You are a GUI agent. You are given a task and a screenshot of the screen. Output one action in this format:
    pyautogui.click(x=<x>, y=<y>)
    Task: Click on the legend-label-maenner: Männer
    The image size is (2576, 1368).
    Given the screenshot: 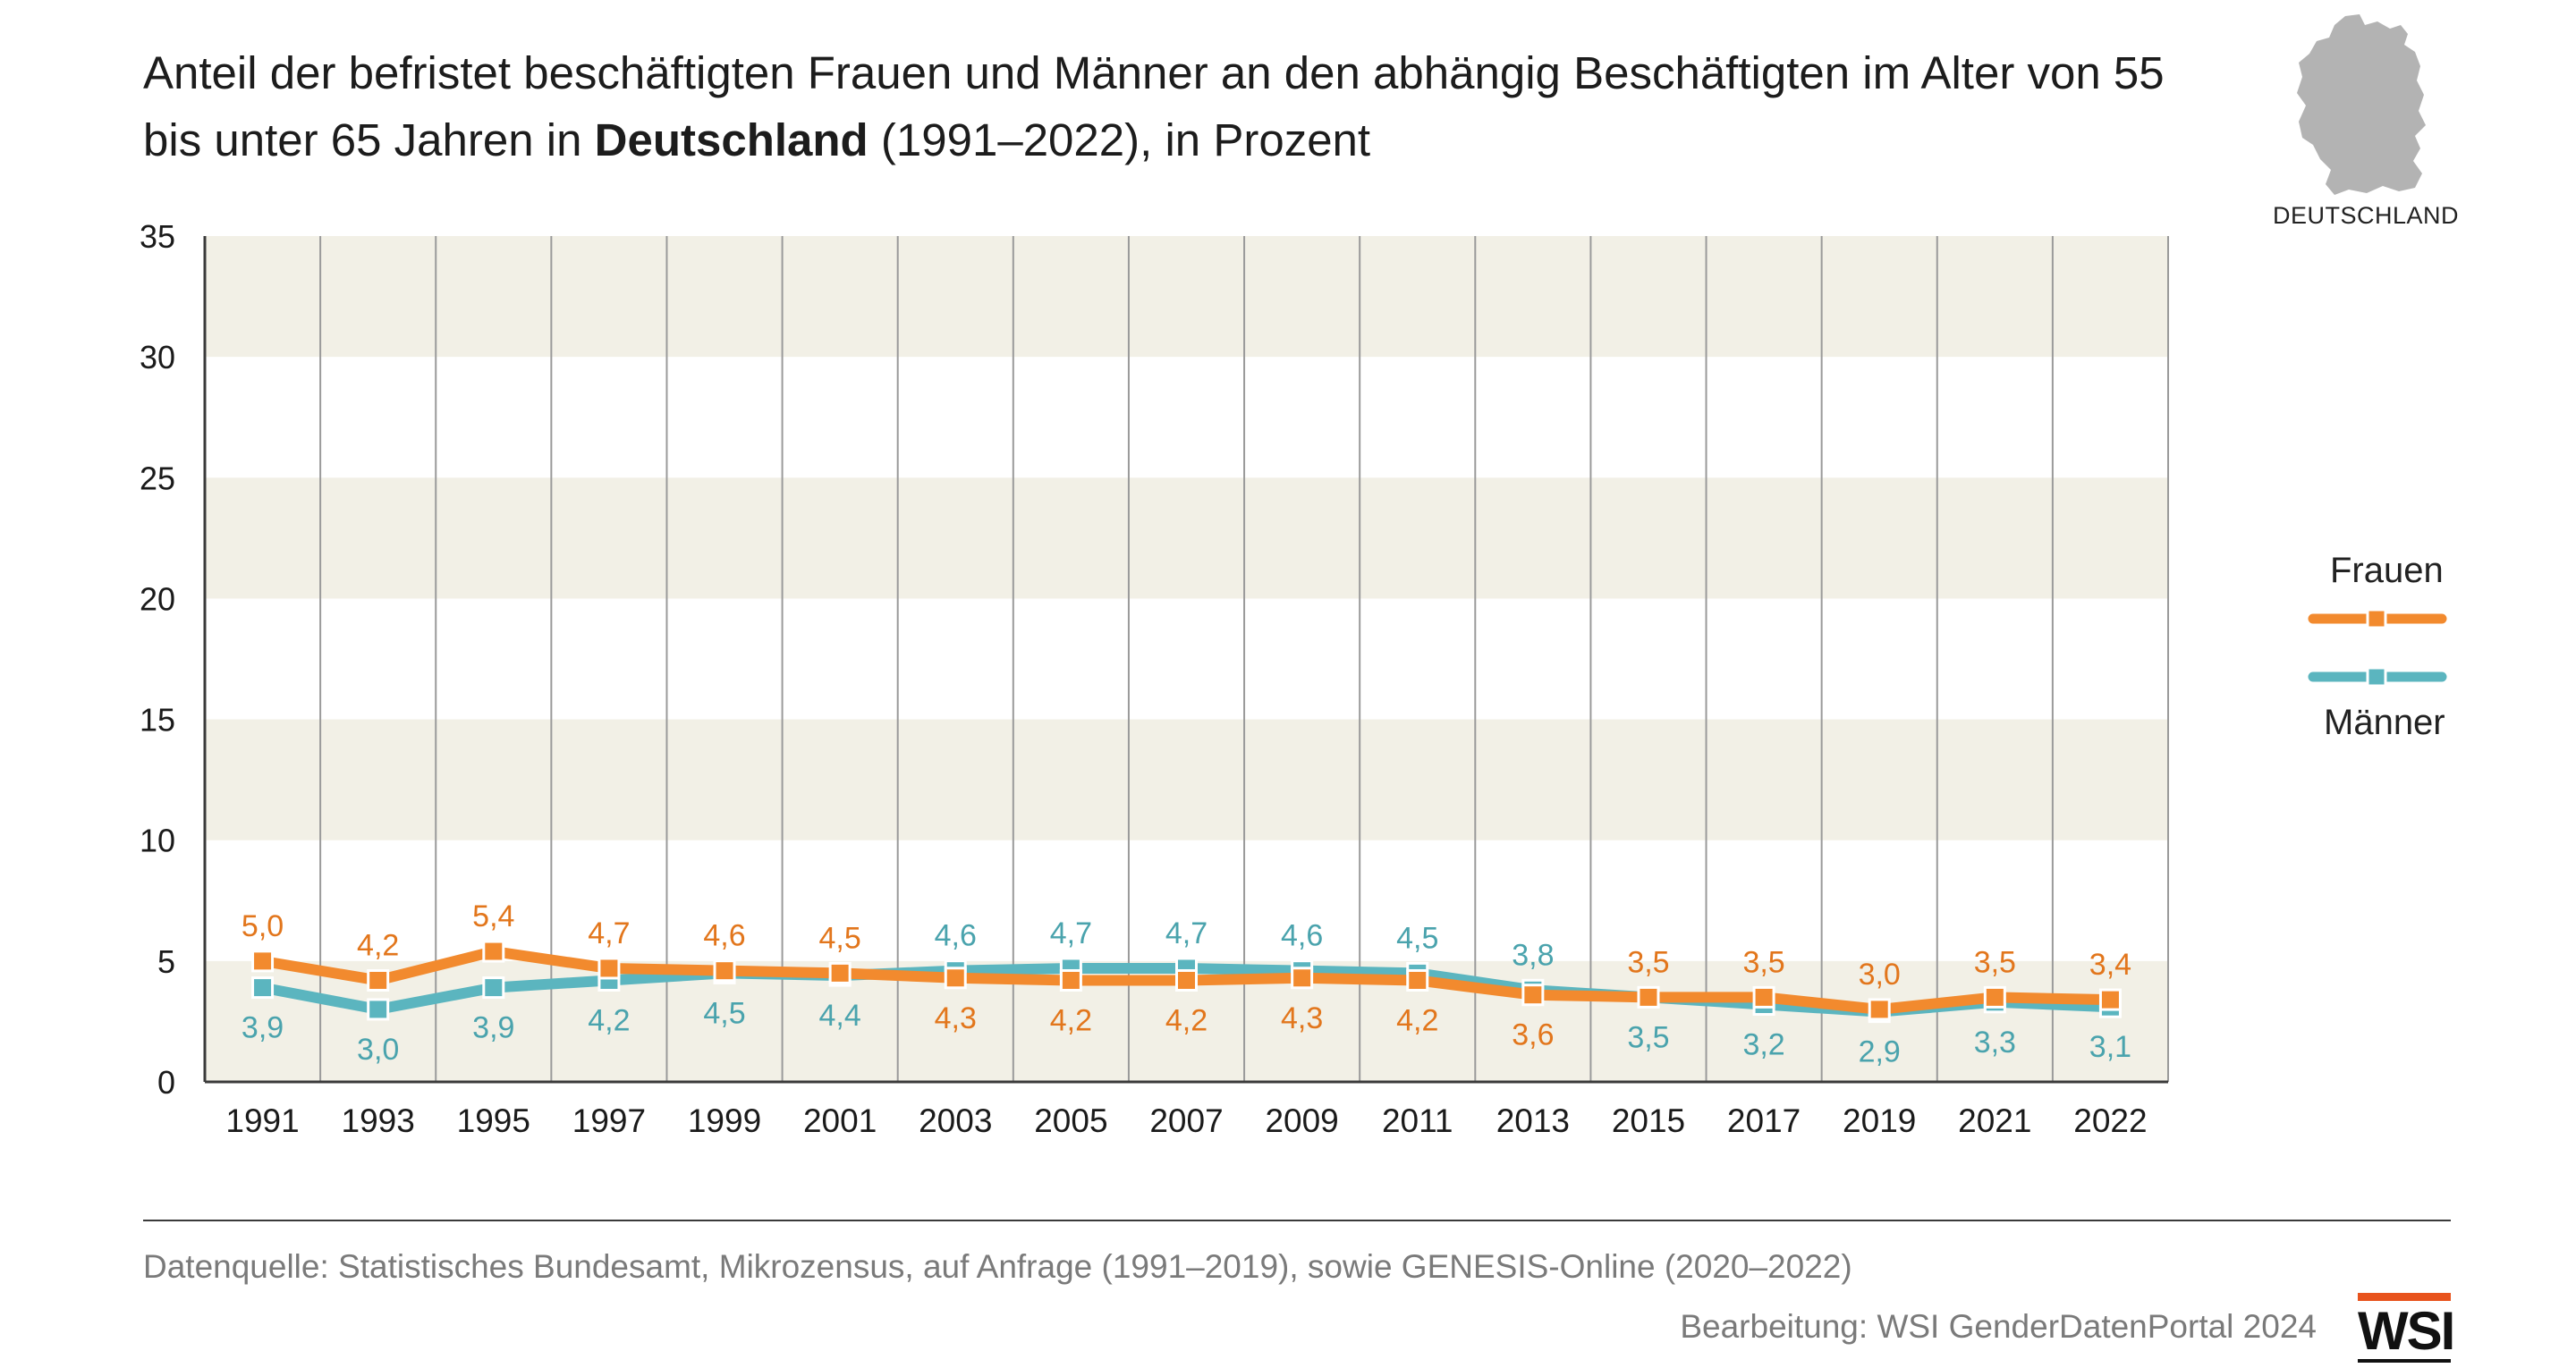 What is the action you would take?
    pyautogui.click(x=2384, y=723)
    